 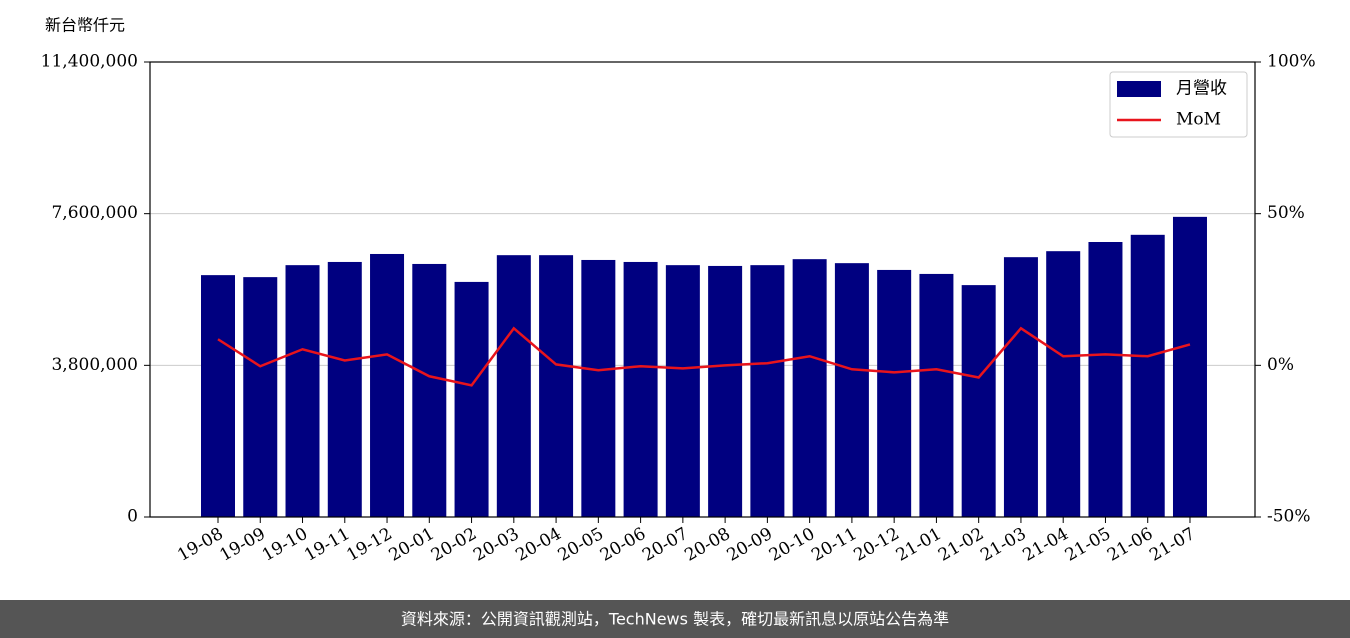 What do you see at coordinates (132, 517) in the screenshot?
I see `y-tick-label: 0` at bounding box center [132, 517].